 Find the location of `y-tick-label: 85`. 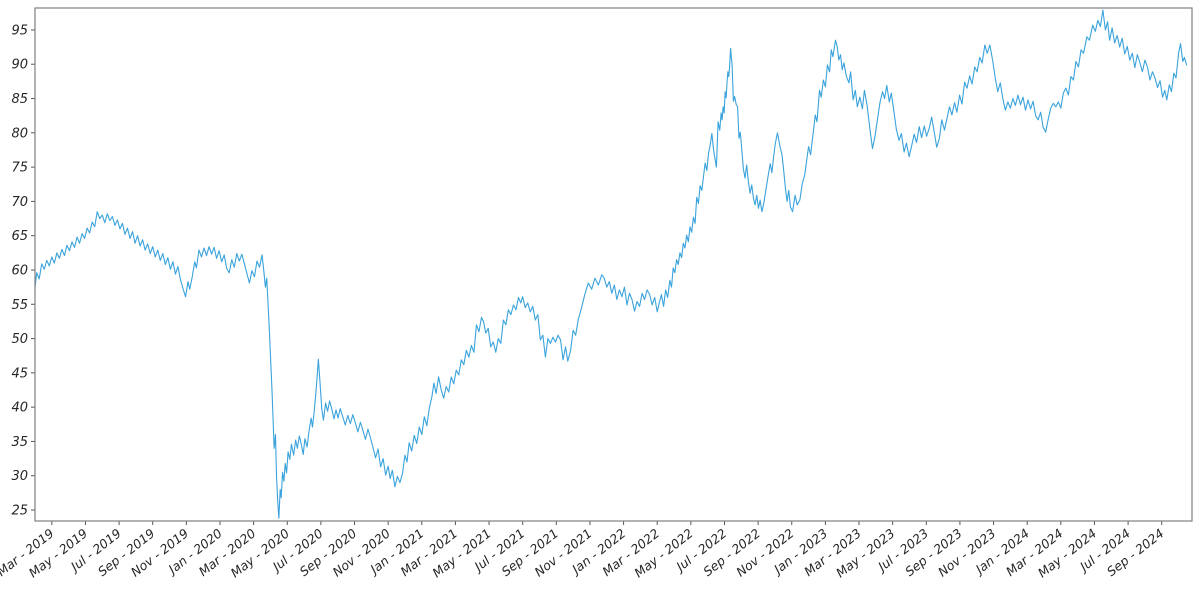

y-tick-label: 85 is located at coordinates (19, 99).